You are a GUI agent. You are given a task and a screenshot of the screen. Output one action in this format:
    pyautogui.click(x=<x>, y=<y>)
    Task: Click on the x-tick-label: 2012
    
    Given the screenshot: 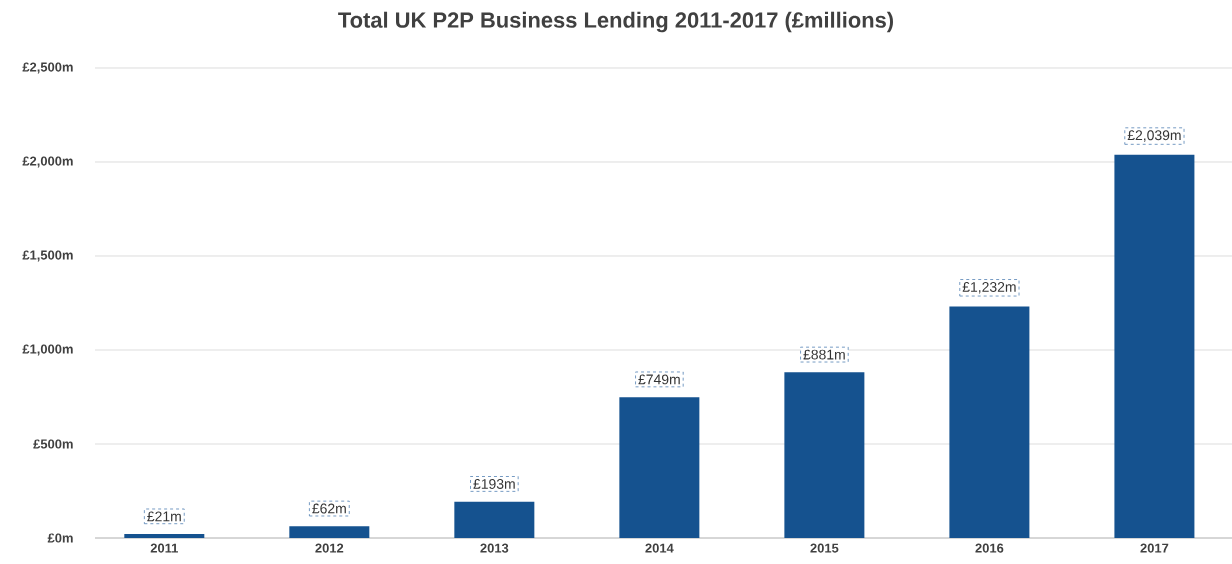 What is the action you would take?
    pyautogui.click(x=329, y=548)
    